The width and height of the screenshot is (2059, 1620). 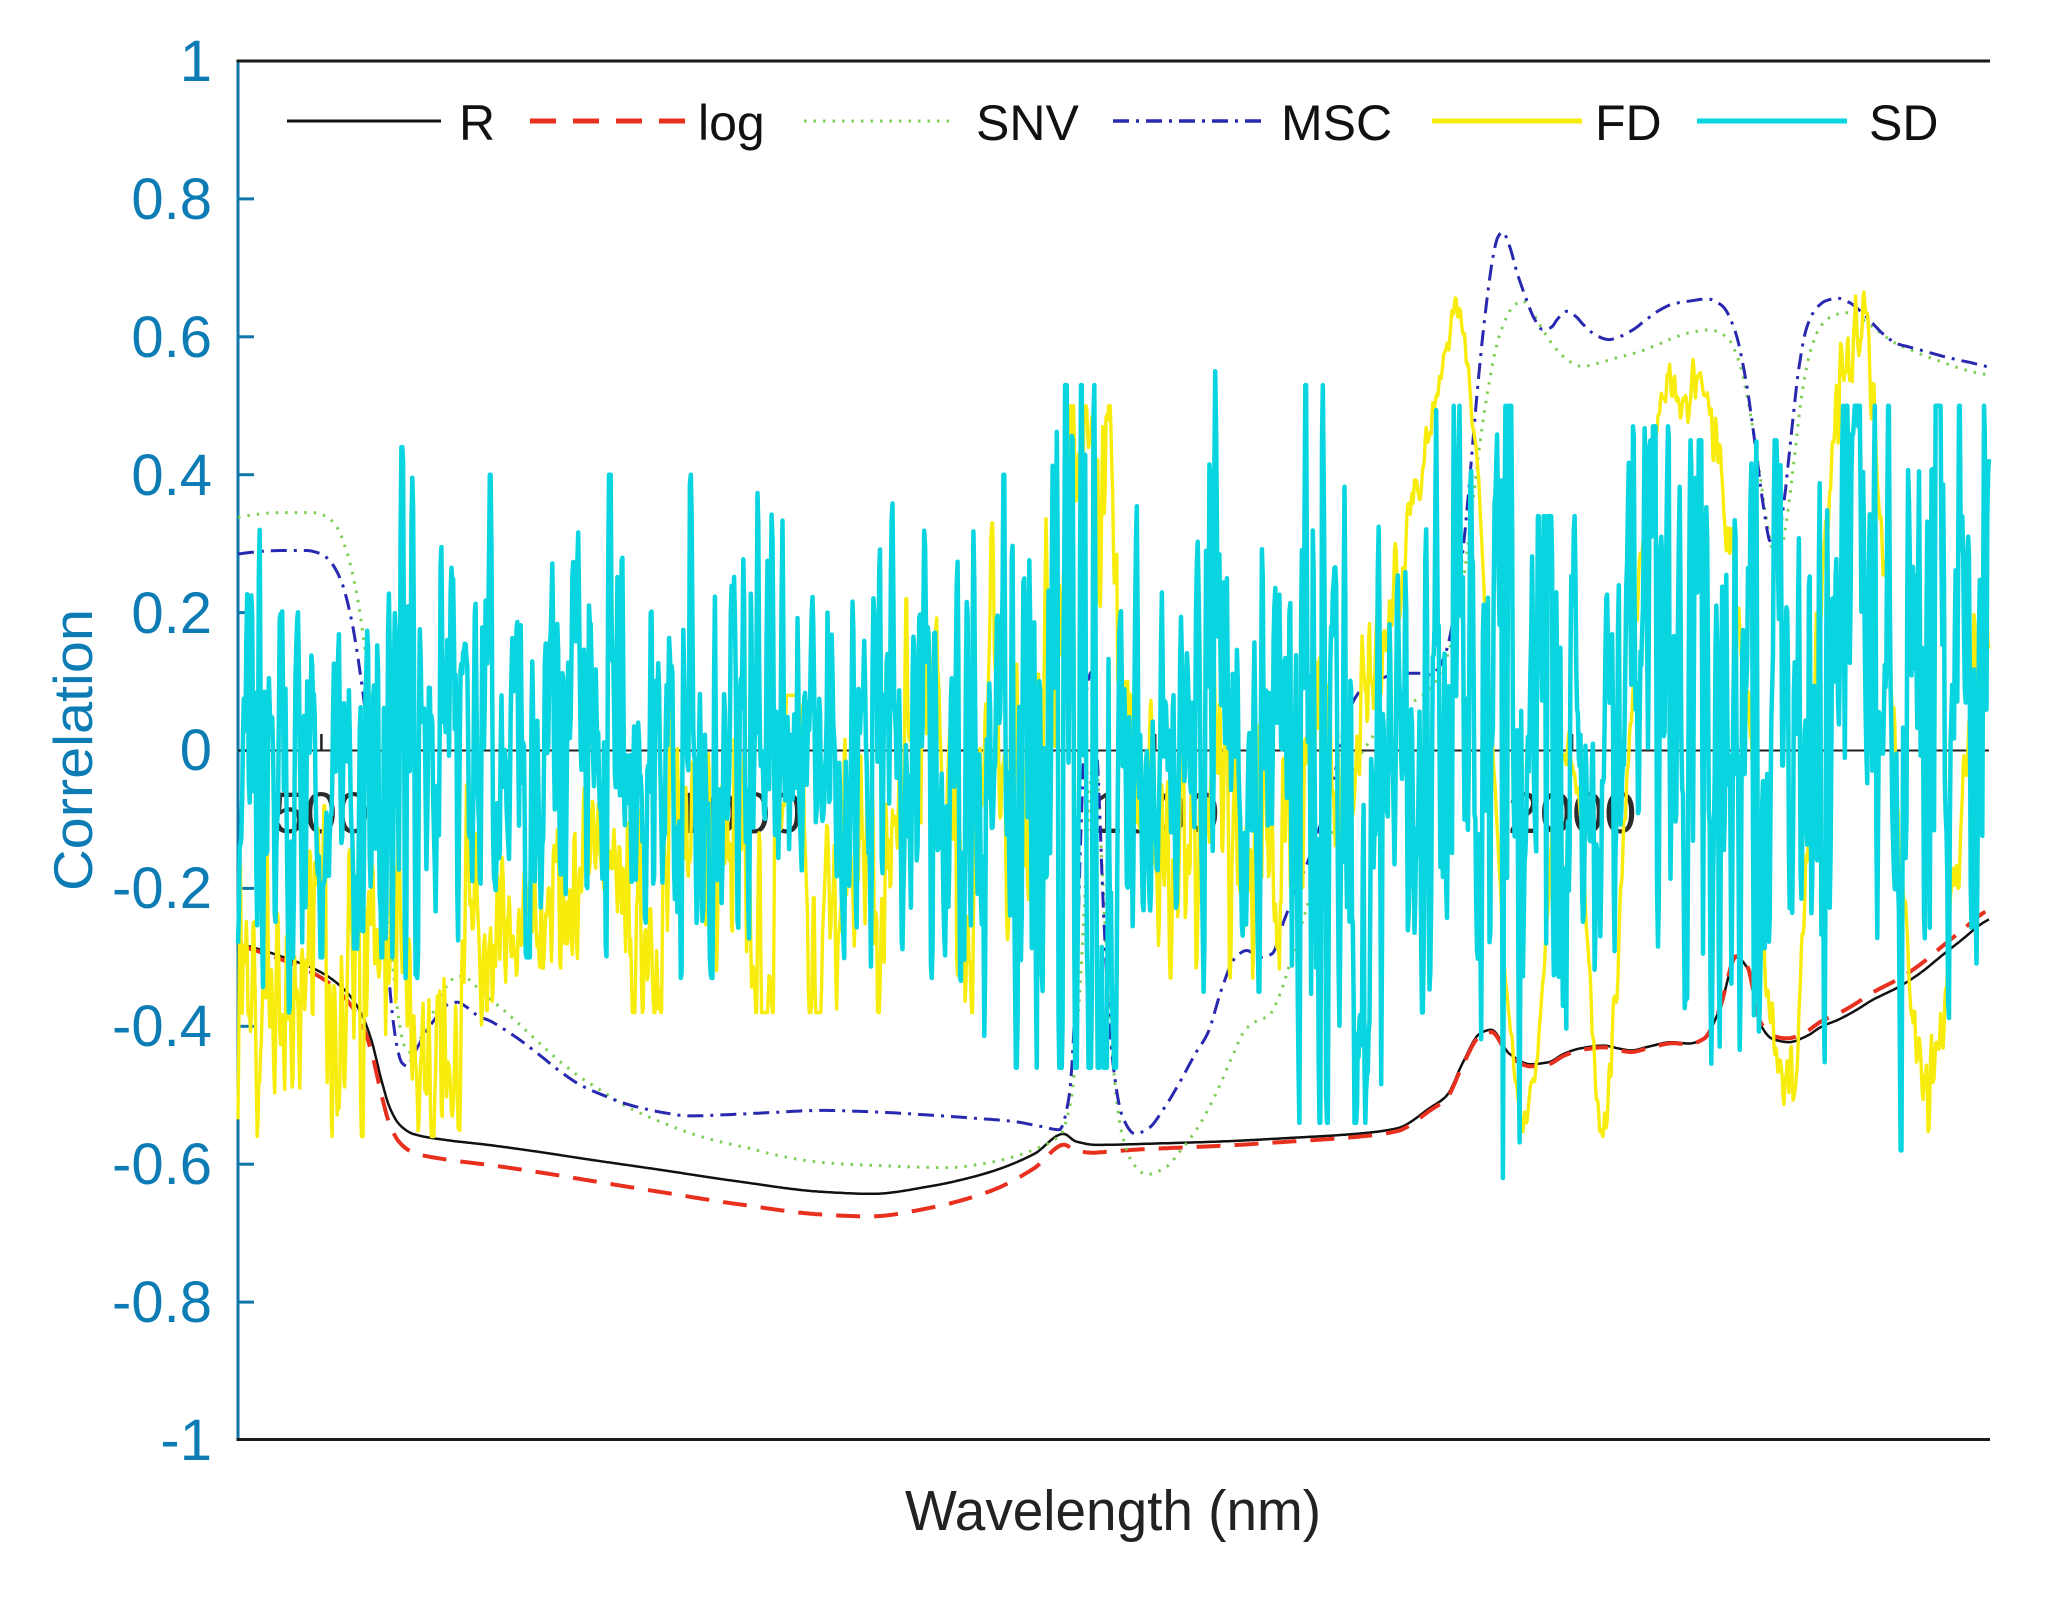 I want to click on svg-text: 0.4, so click(x=171, y=475).